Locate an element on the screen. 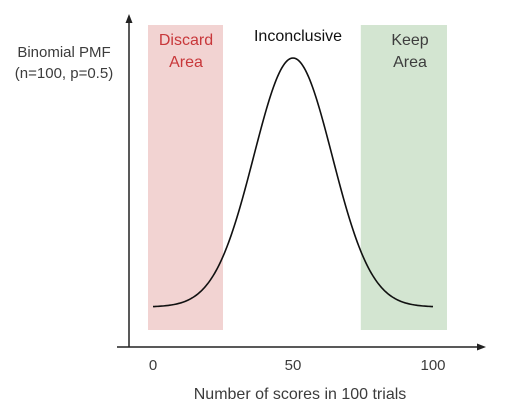 The image size is (512, 419). discard-area-label-line1: Discard is located at coordinates (186, 40).